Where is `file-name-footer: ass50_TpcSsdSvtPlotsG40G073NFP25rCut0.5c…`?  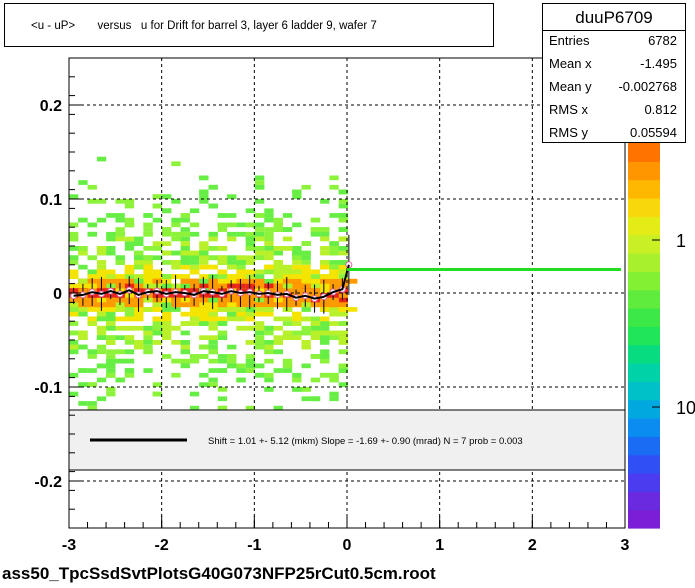
file-name-footer: ass50_TpcSsdSvtPlotsG40G073NFP25rCut0.5c… is located at coordinates (219, 573).